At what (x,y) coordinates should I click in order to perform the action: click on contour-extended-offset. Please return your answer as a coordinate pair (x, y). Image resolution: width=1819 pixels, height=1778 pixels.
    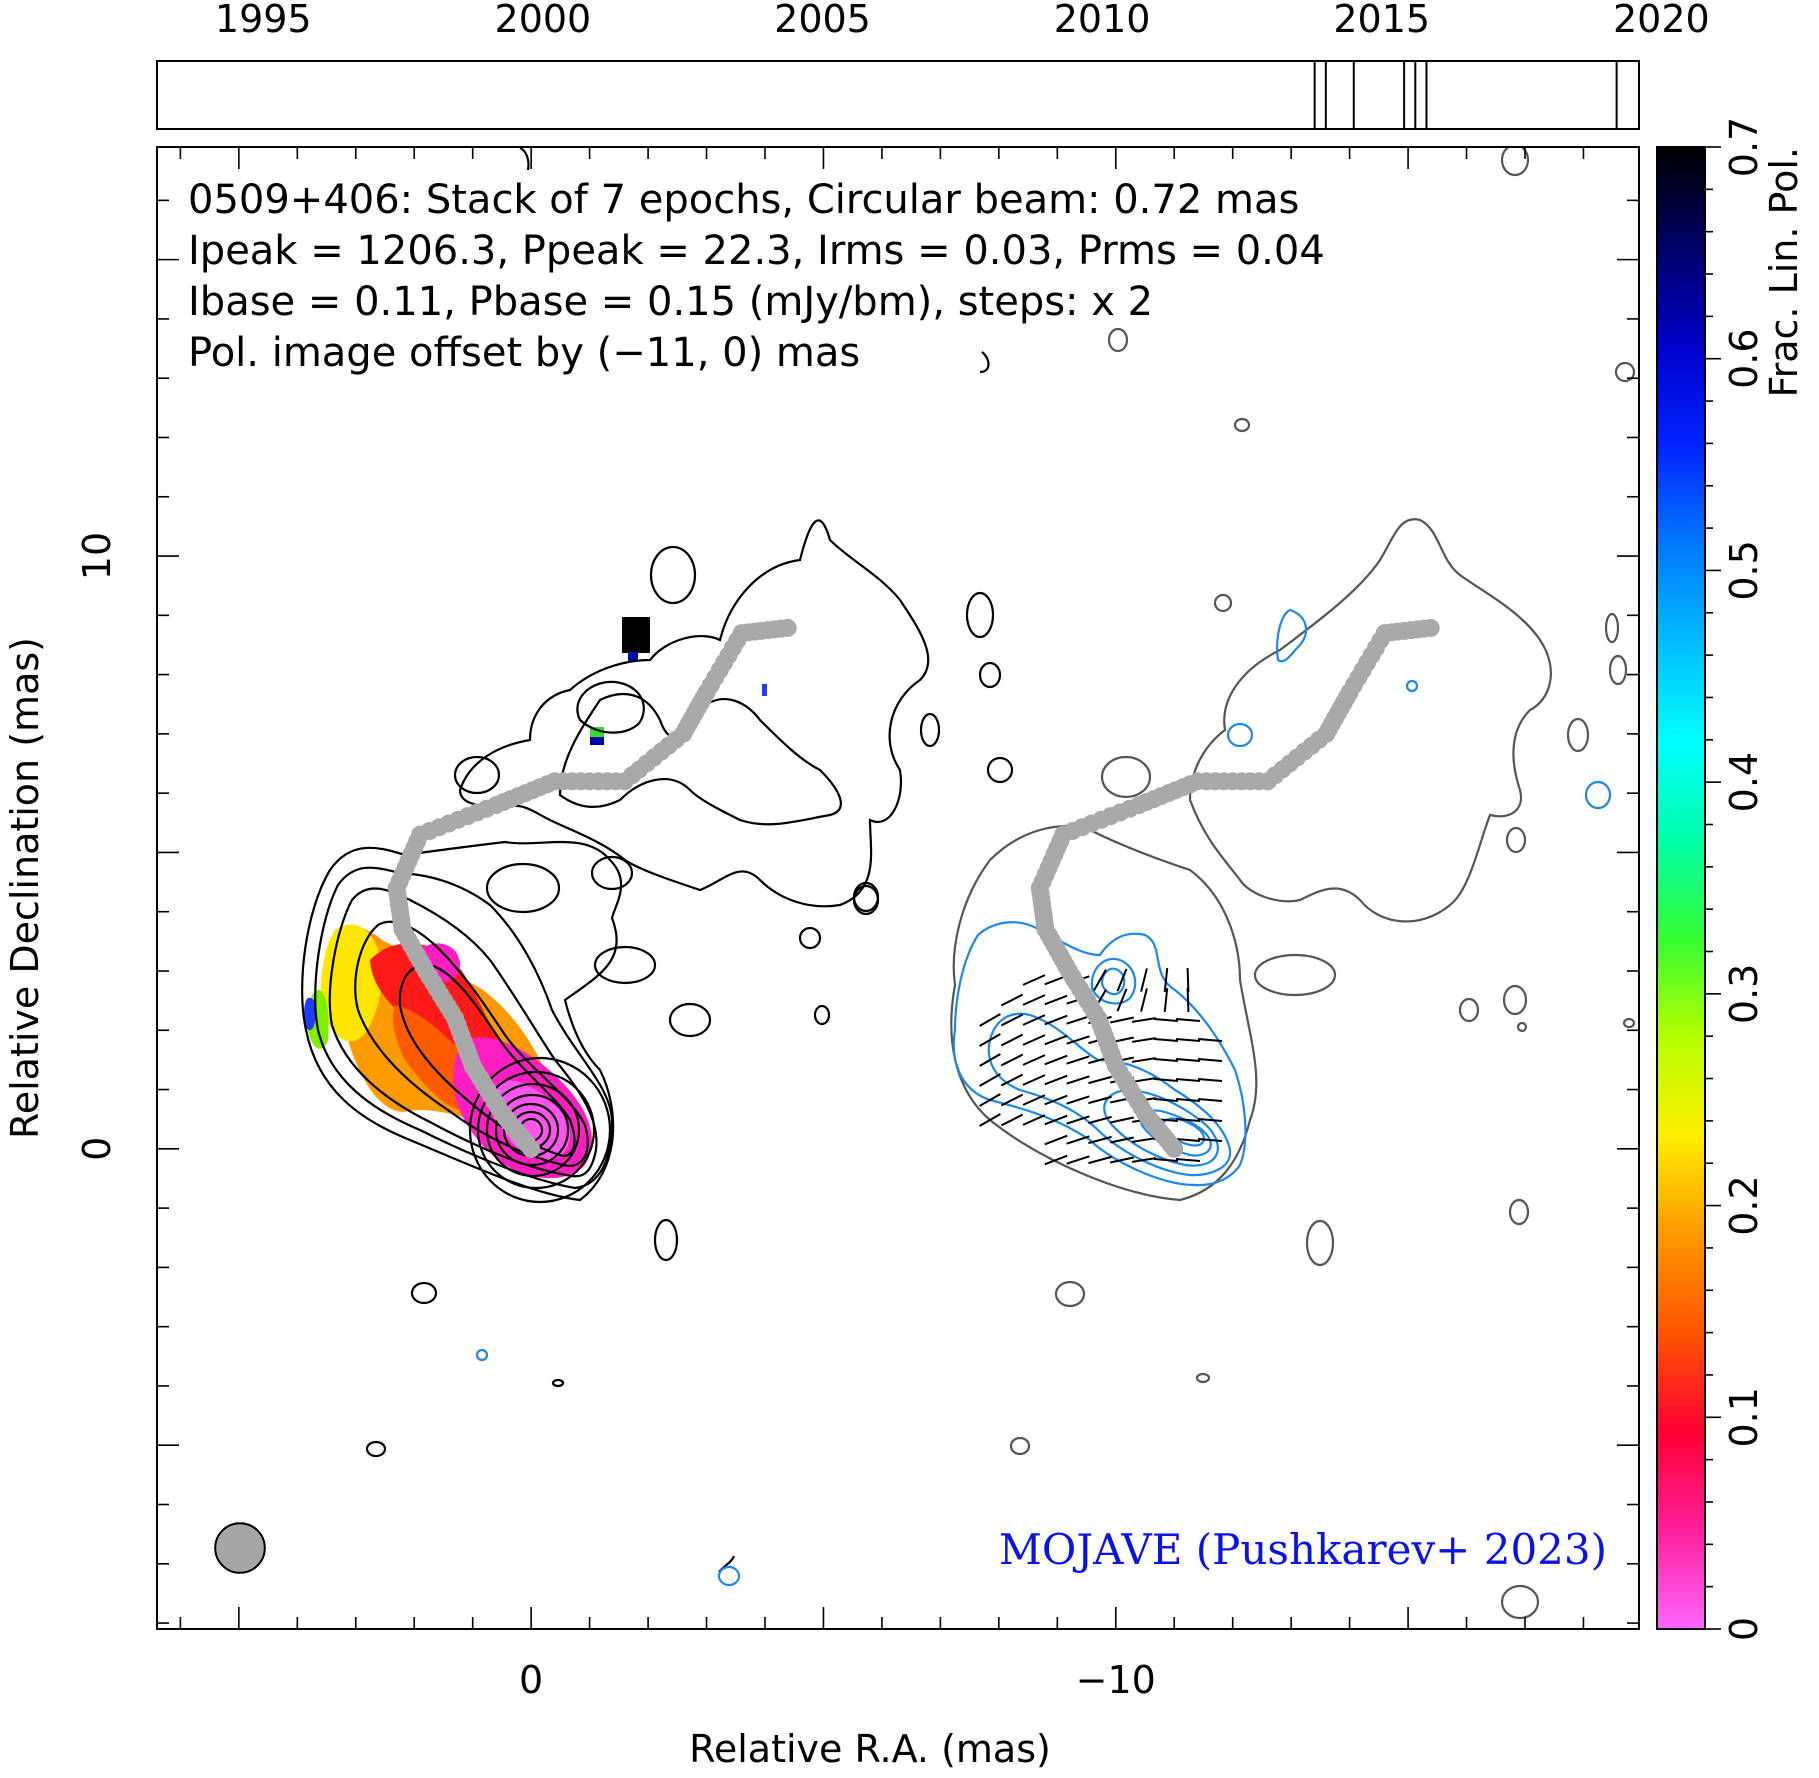
    Looking at the image, I should click on (1370, 720).